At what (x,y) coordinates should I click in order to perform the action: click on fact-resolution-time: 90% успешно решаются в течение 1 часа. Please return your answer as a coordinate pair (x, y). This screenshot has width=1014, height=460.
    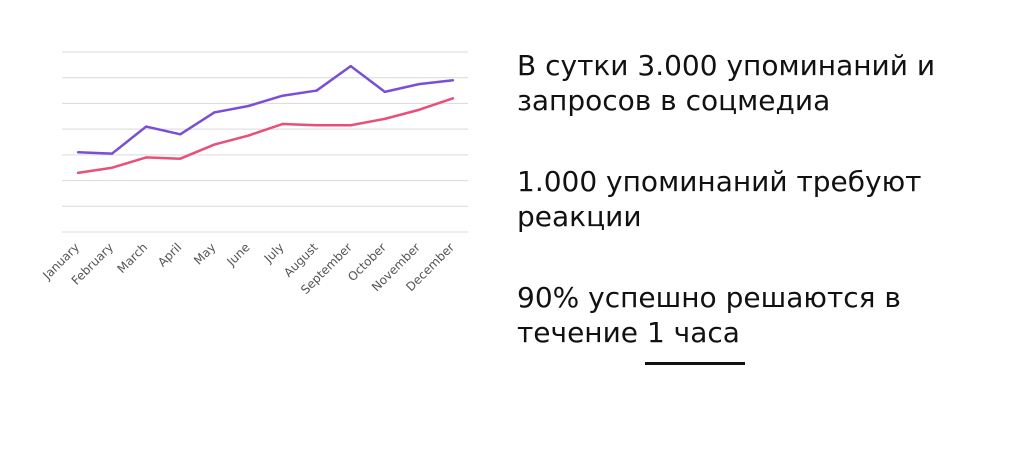
    Looking at the image, I should click on (752, 315).